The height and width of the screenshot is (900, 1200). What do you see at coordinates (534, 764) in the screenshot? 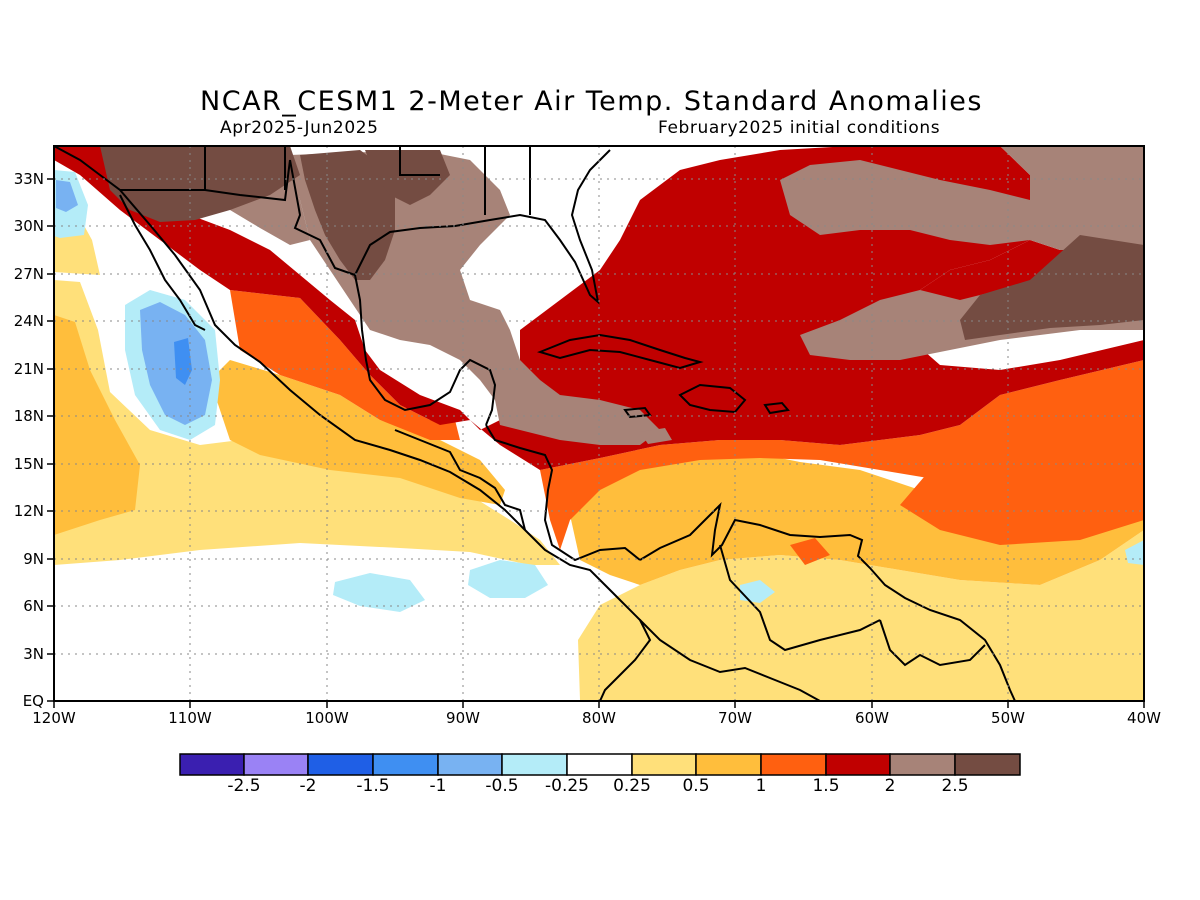
I see `colorbar-swatch-m05-m025` at bounding box center [534, 764].